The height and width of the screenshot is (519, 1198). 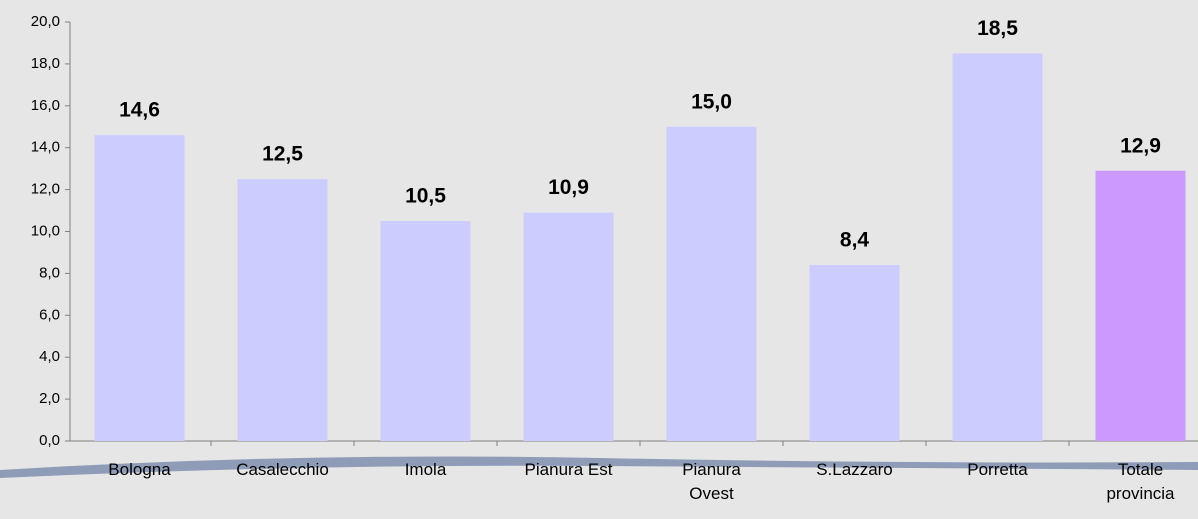 I want to click on value-label: 14,6, so click(x=139, y=110).